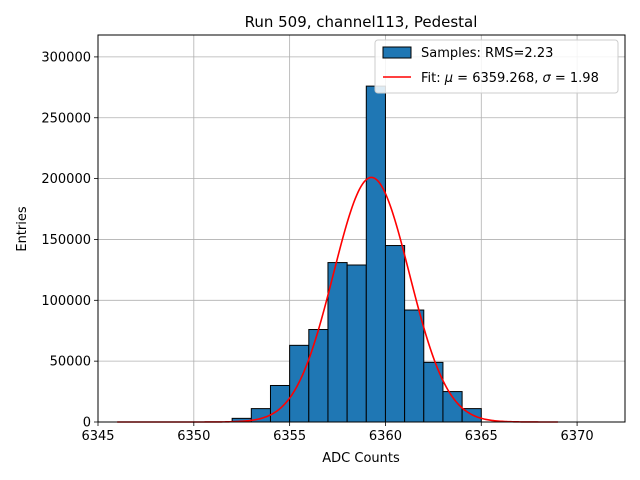 The height and width of the screenshot is (480, 640). What do you see at coordinates (361, 458) in the screenshot?
I see `x-axis-title: ADC Counts` at bounding box center [361, 458].